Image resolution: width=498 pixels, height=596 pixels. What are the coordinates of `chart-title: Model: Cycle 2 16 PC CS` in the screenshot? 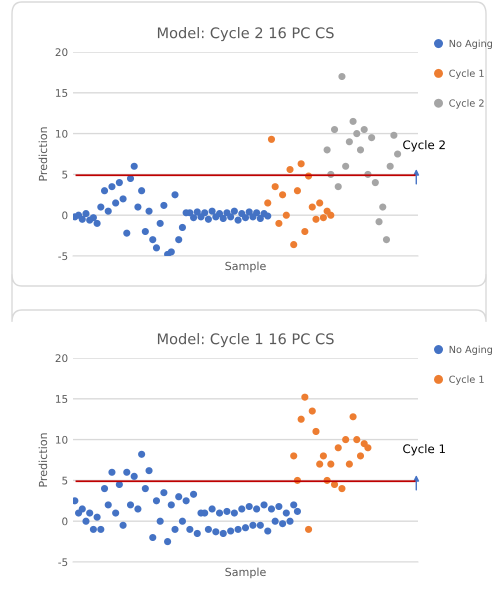 It's located at (246, 34).